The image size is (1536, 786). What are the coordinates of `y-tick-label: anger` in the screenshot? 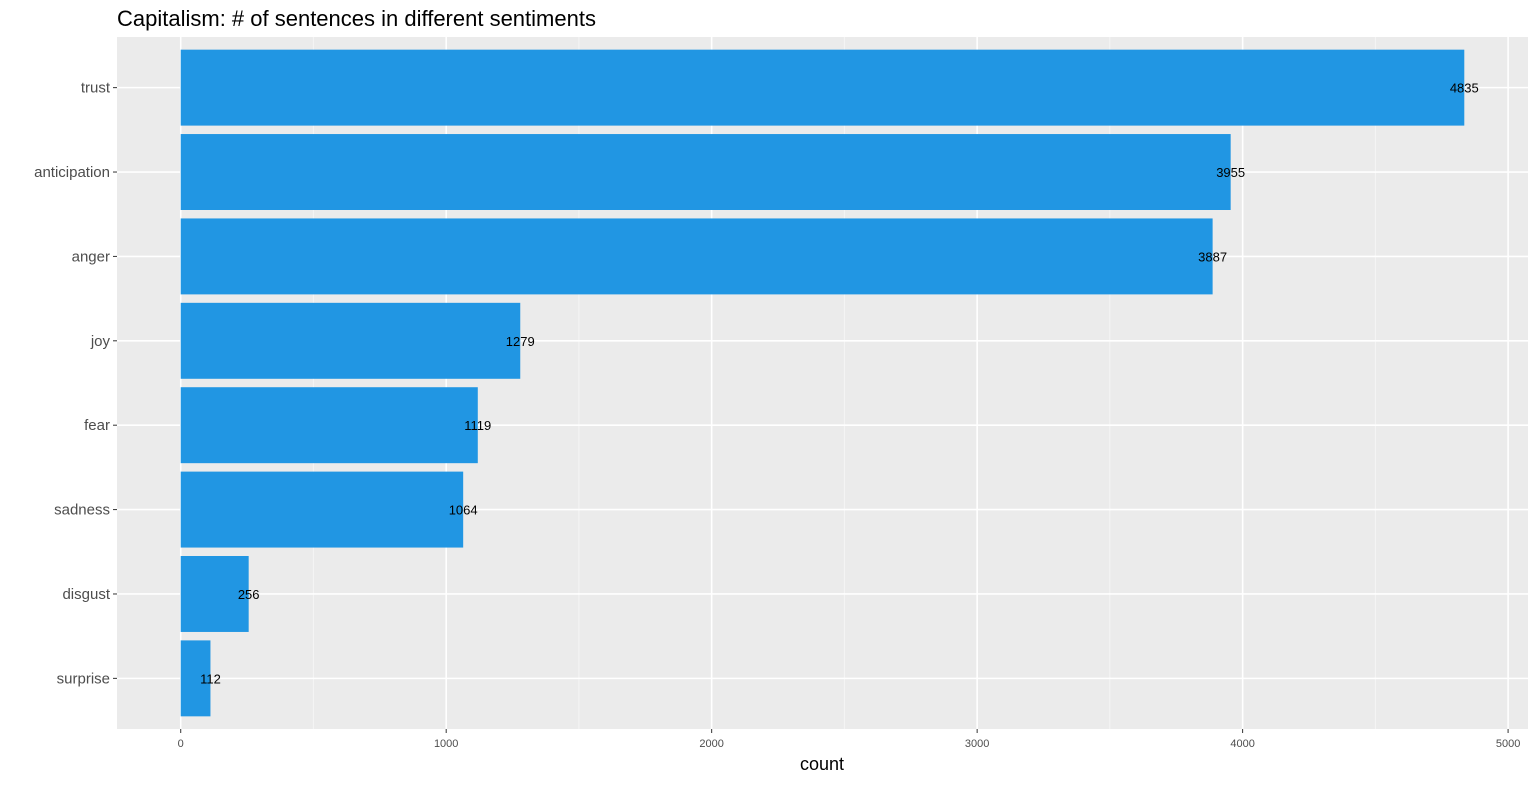 It's located at (91, 256).